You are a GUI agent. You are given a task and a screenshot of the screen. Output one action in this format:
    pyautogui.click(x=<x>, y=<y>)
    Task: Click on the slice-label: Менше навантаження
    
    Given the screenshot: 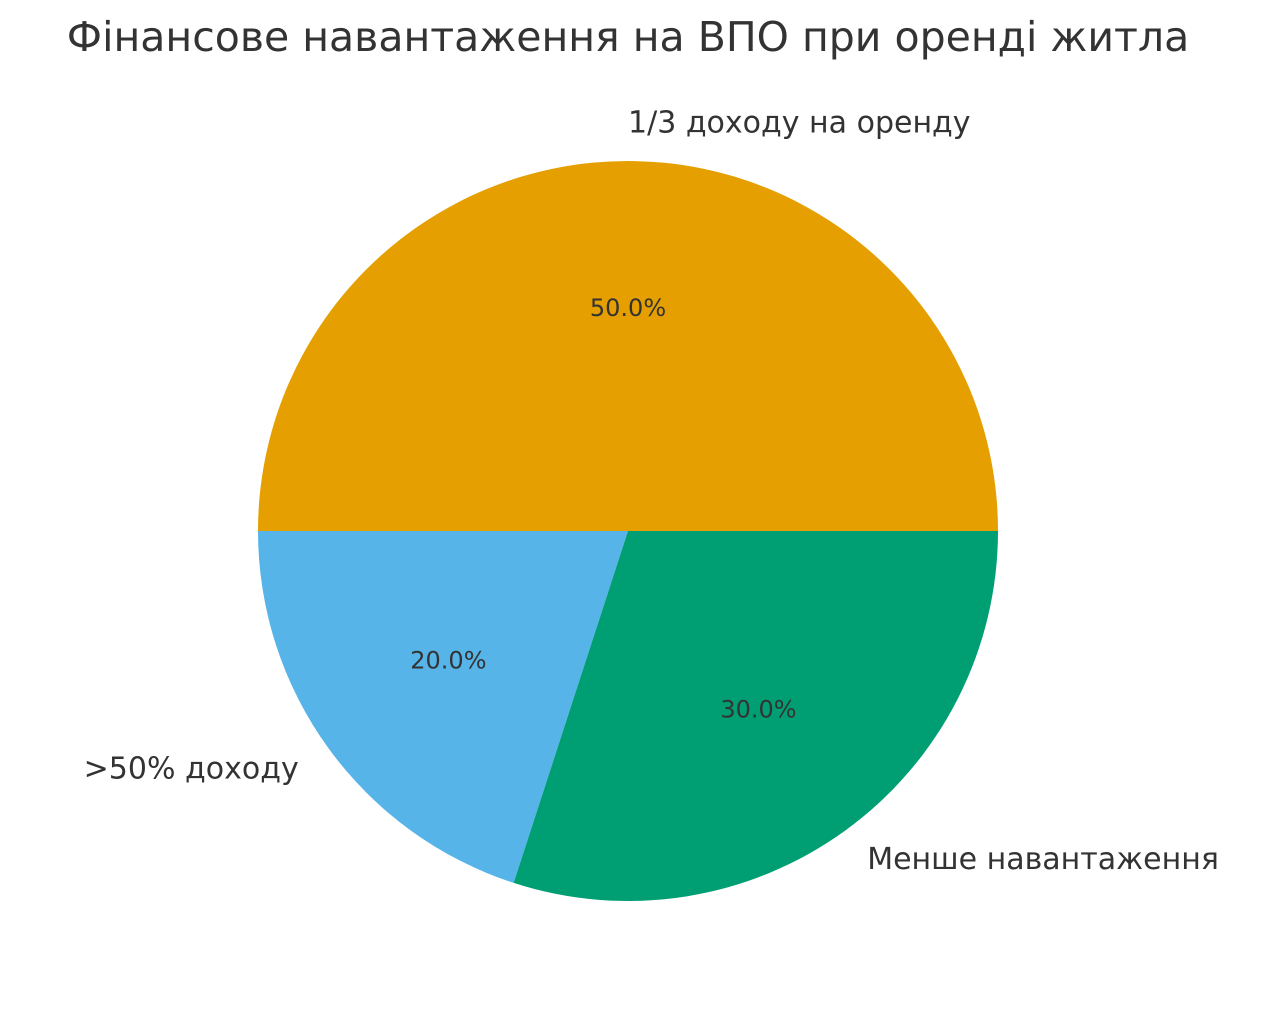 What is the action you would take?
    pyautogui.click(x=1043, y=859)
    